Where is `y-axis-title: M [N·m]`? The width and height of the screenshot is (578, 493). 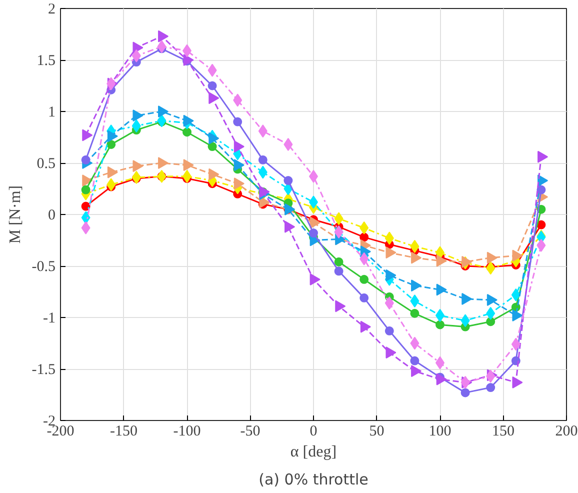 y-axis-title: M [N·m] is located at coordinates (15, 214).